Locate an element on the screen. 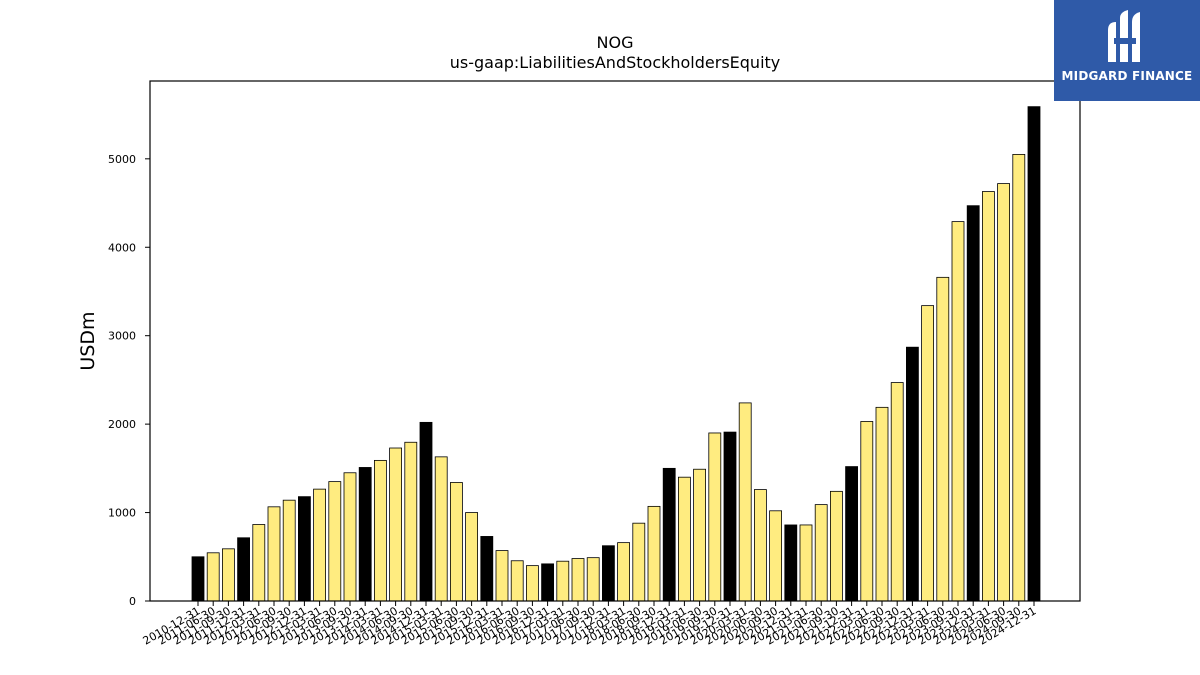 Image resolution: width=1200 pixels, height=675 pixels. chart-subtitle: us-gaap:LiabilitiesAndStockholdersEquity is located at coordinates (615, 62).